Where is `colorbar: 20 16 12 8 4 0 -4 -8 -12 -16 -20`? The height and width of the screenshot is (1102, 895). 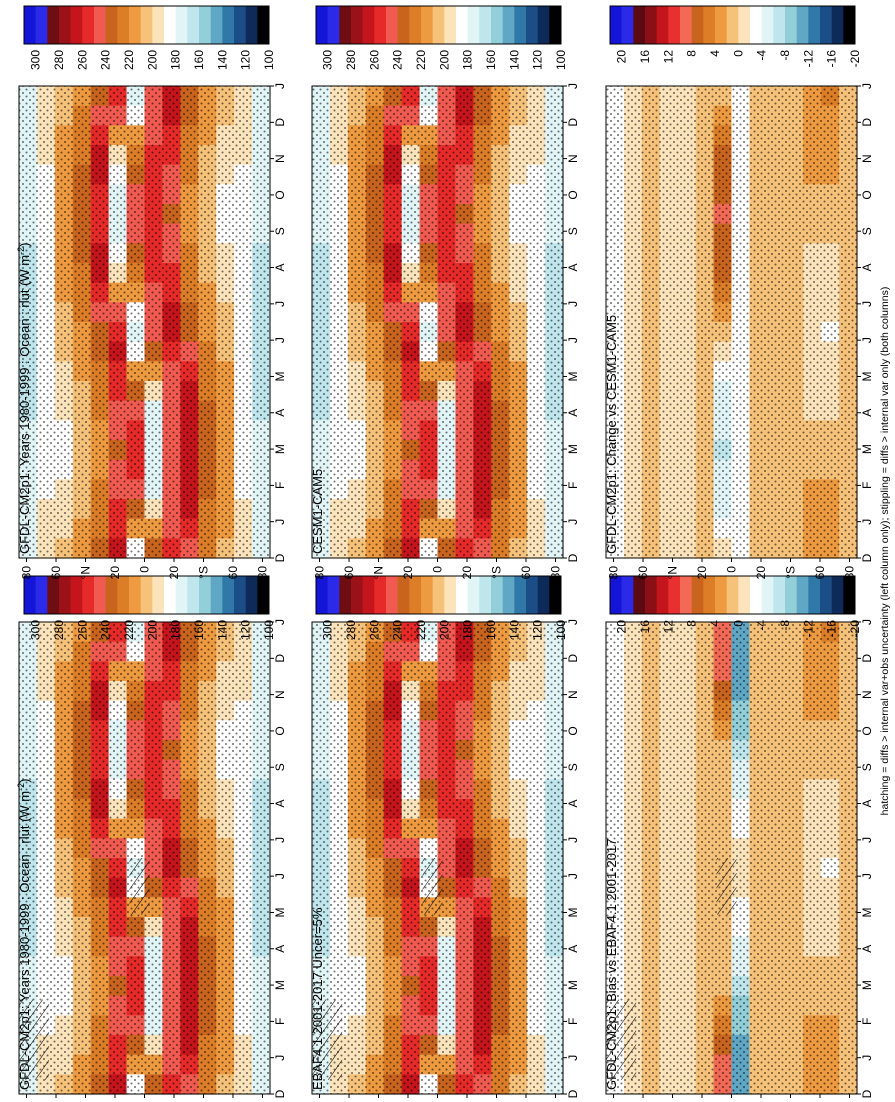 colorbar: 20 16 12 8 4 0 -4 -8 -12 -16 -20 is located at coordinates (735, 36).